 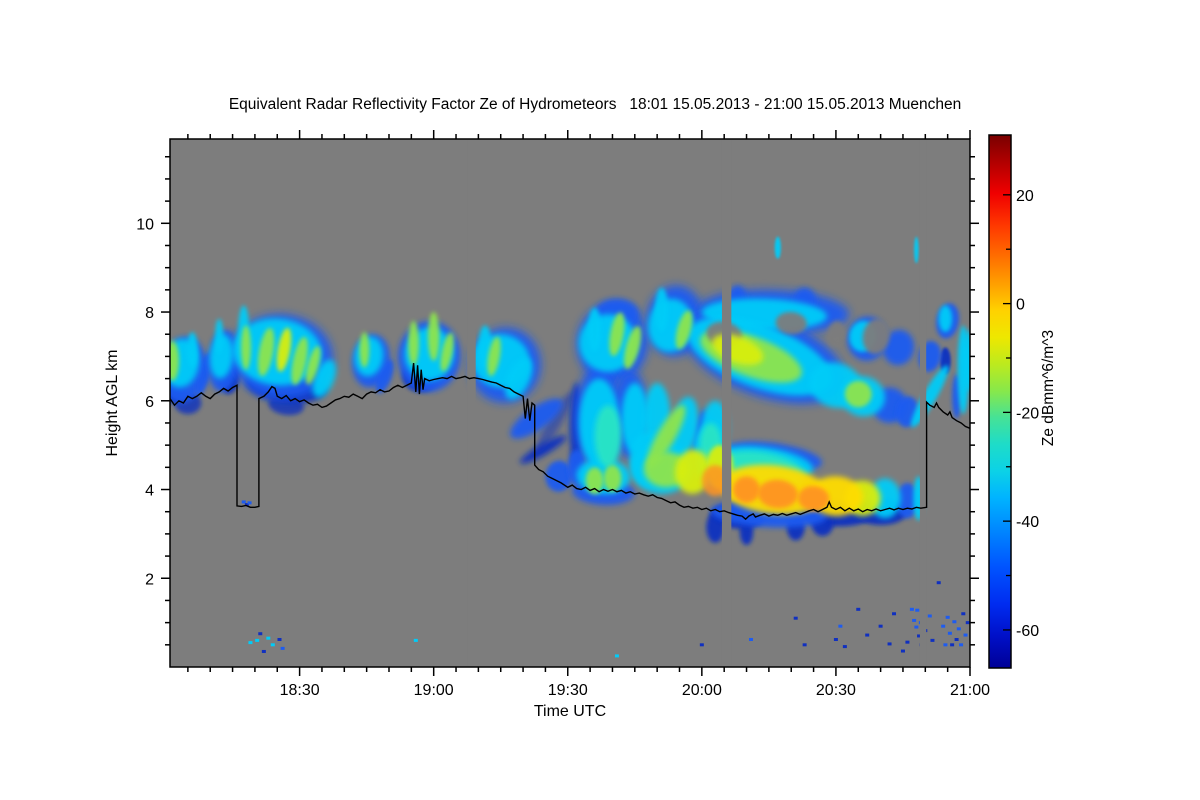 I want to click on y-axis-label: Height AGL km, so click(x=112, y=402).